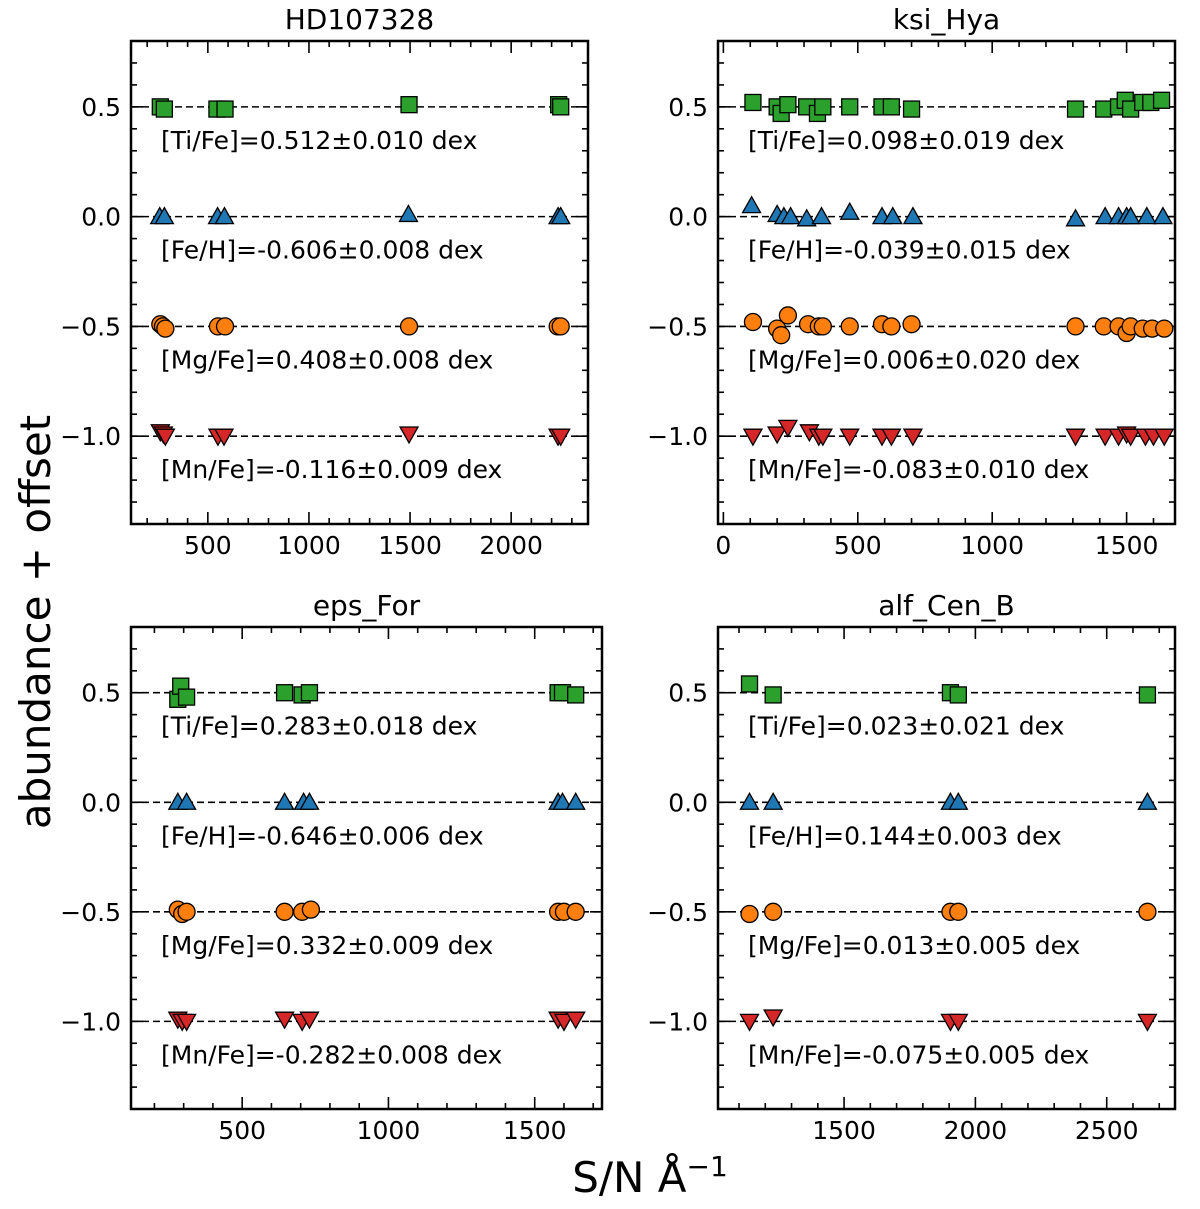  I want to click on annotation-Fe: [Fe/H]=0.144±0.003 dex, so click(905, 835).